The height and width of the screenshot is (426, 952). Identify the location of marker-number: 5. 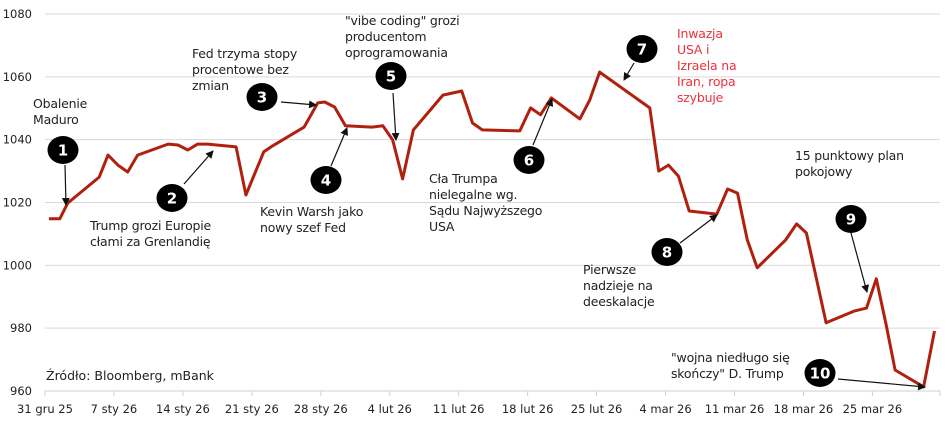
(391, 77).